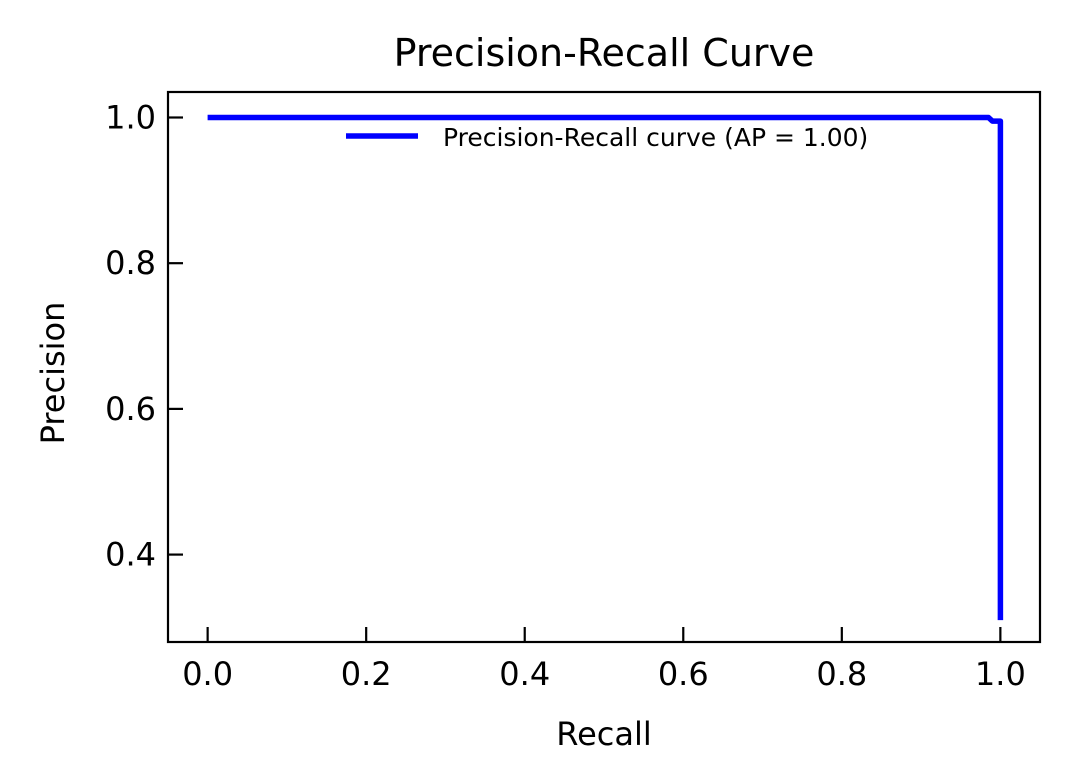 Image resolution: width=1069 pixels, height=784 pixels. I want to click on x-tick-label: 0.2, so click(366, 674).